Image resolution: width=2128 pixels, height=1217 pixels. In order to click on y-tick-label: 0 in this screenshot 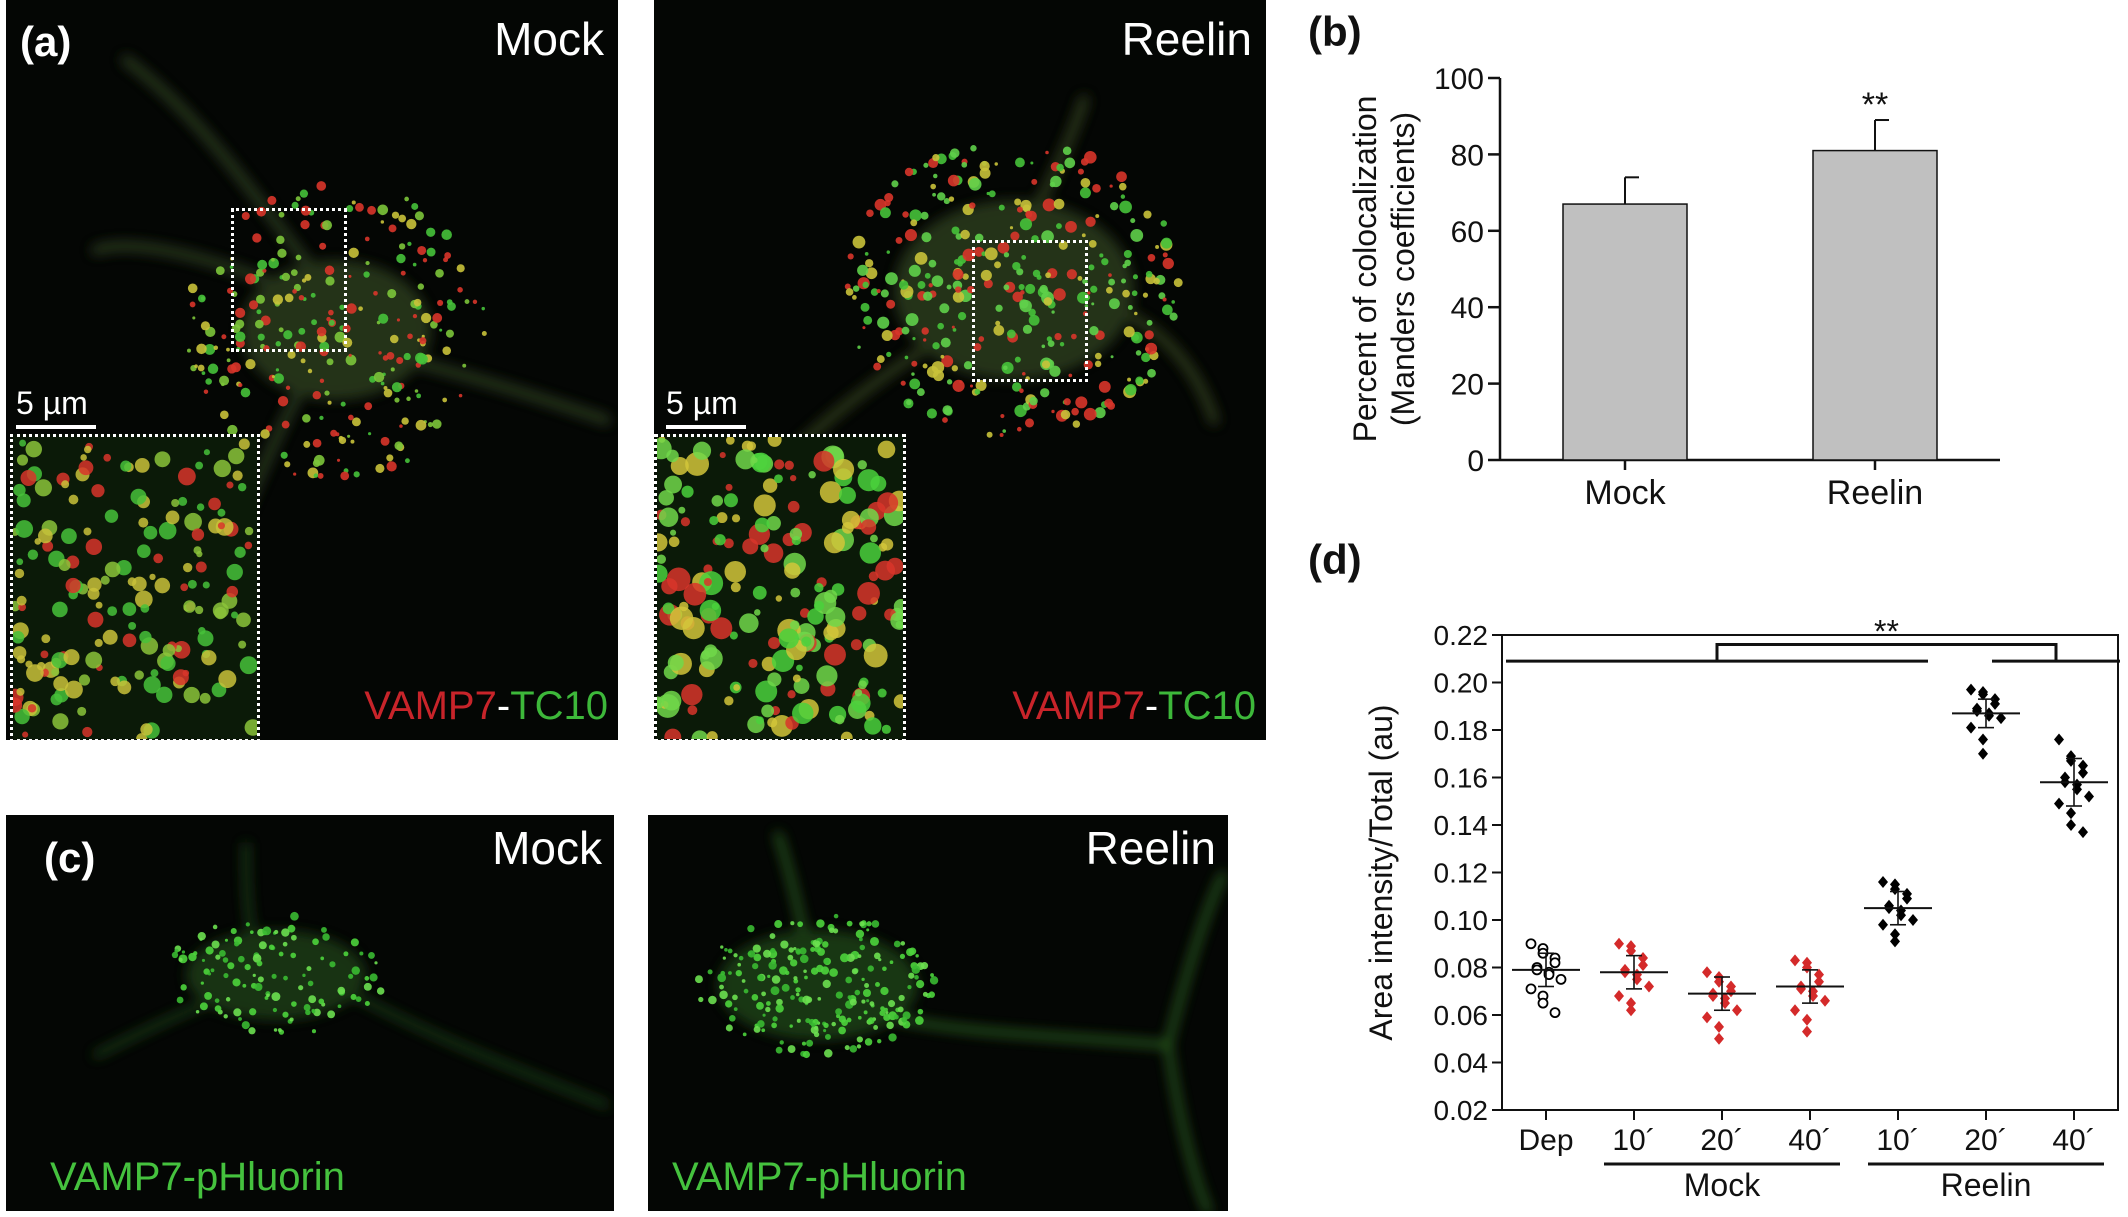, I will do `click(1475, 461)`.